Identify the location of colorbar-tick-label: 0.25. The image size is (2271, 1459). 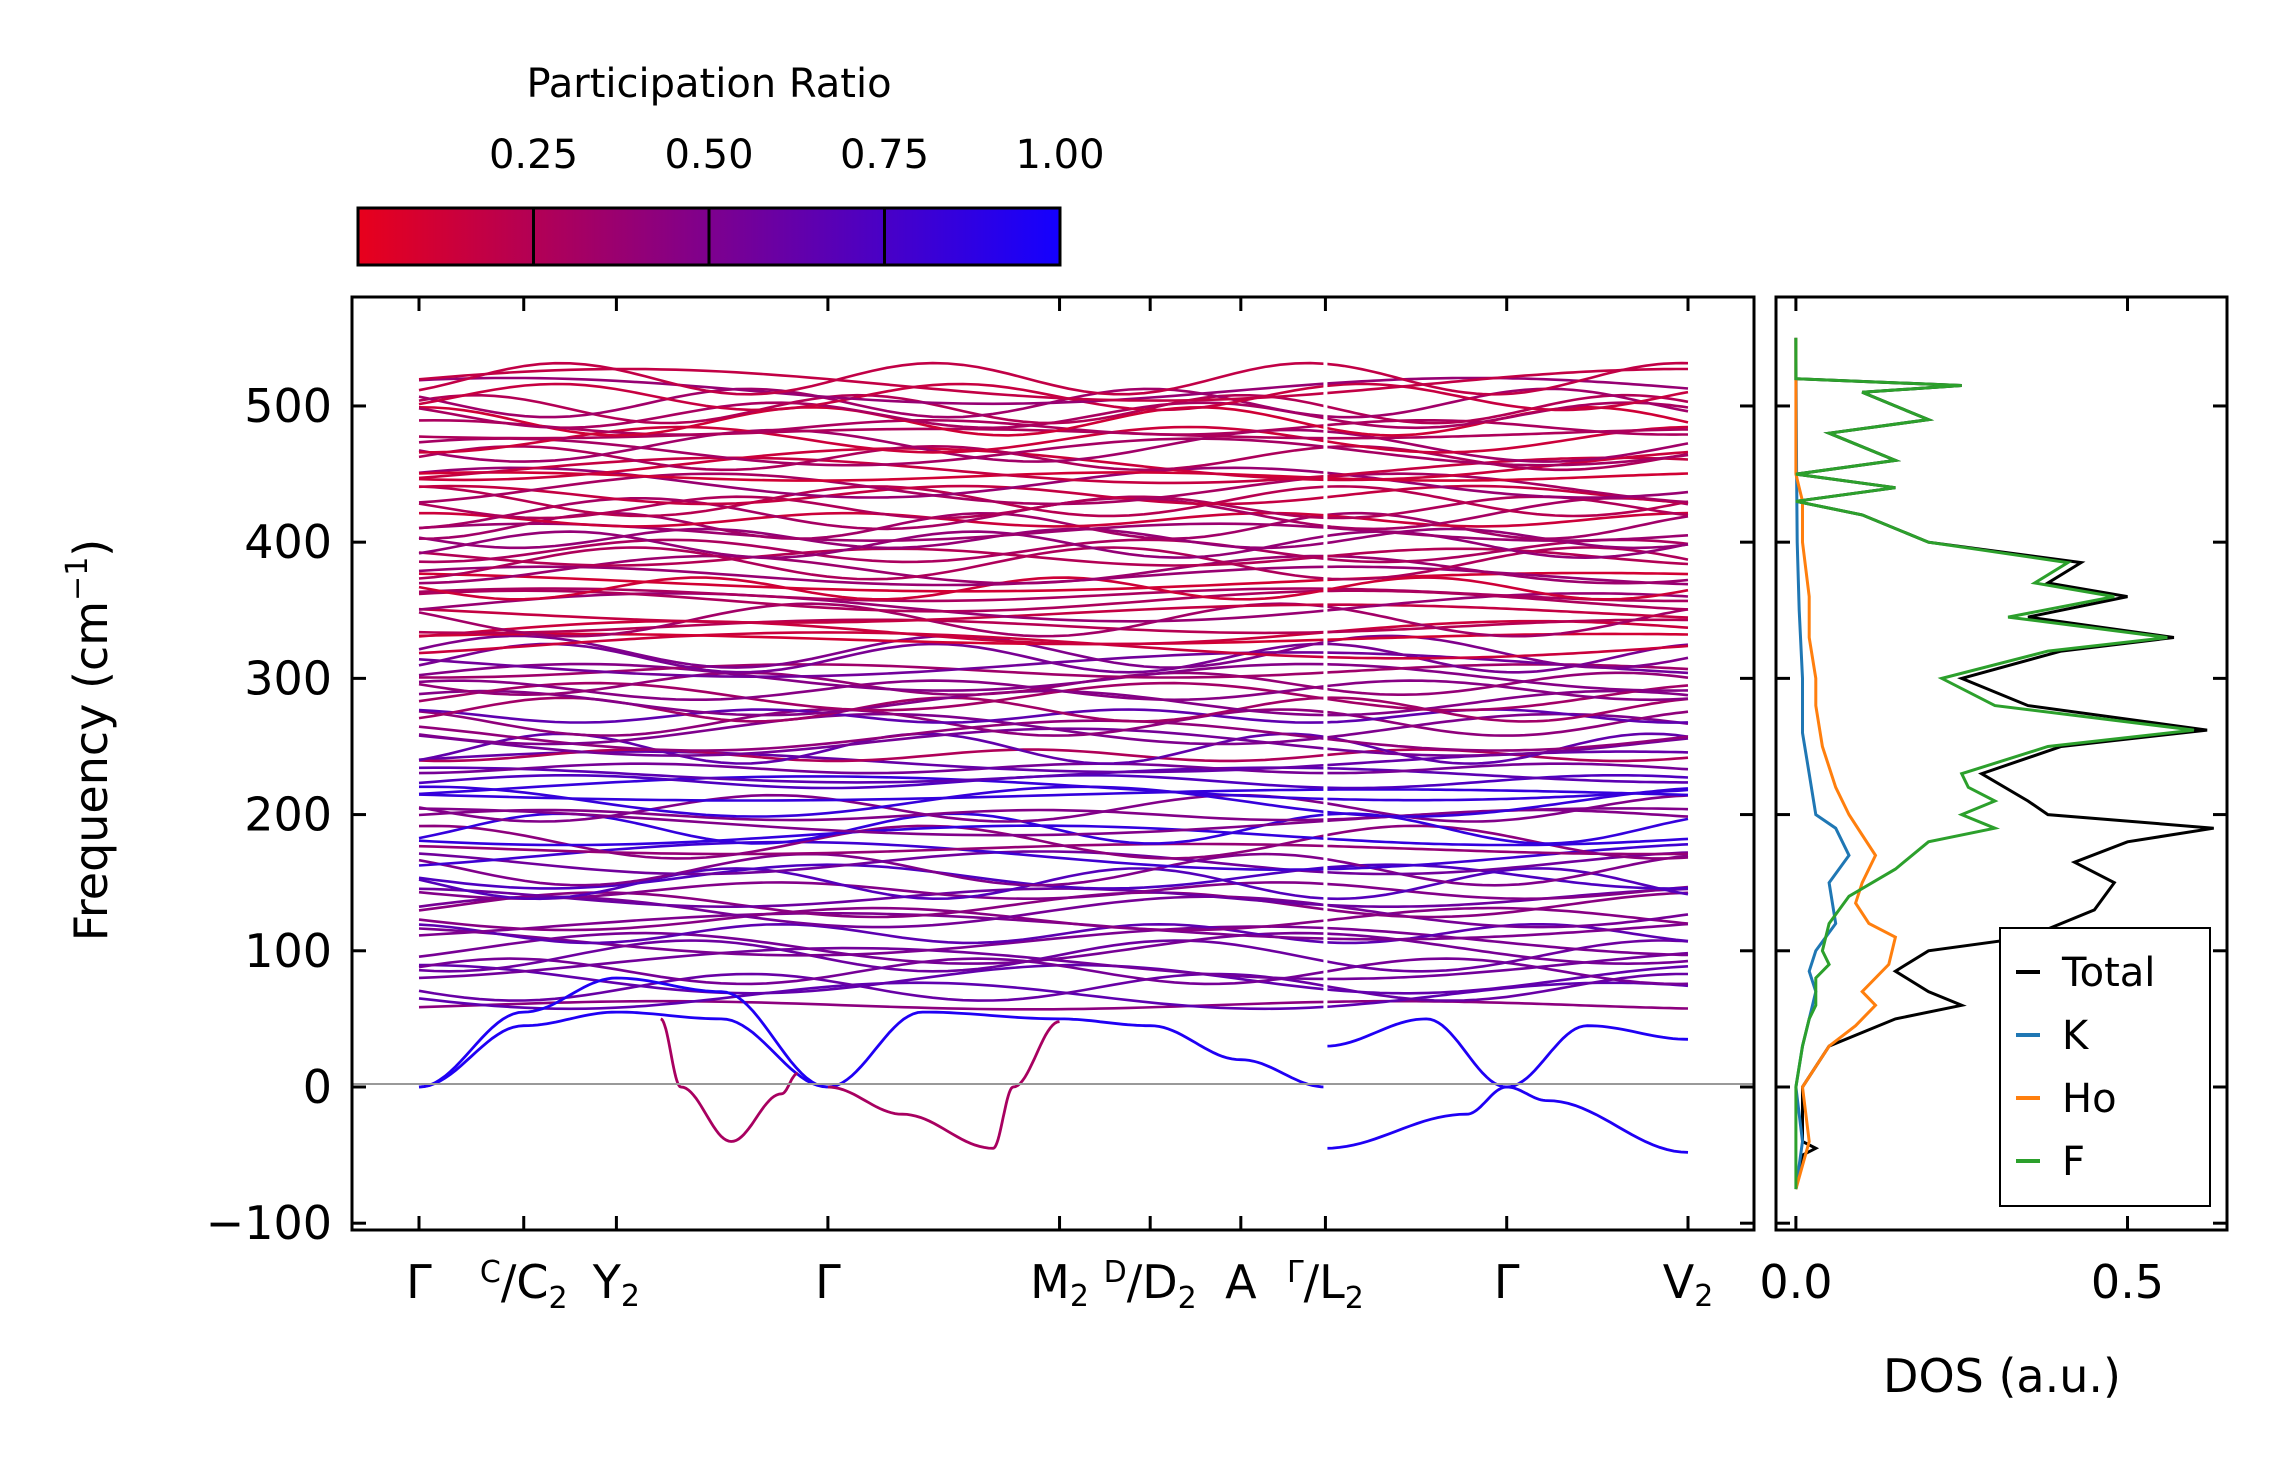
(533, 155).